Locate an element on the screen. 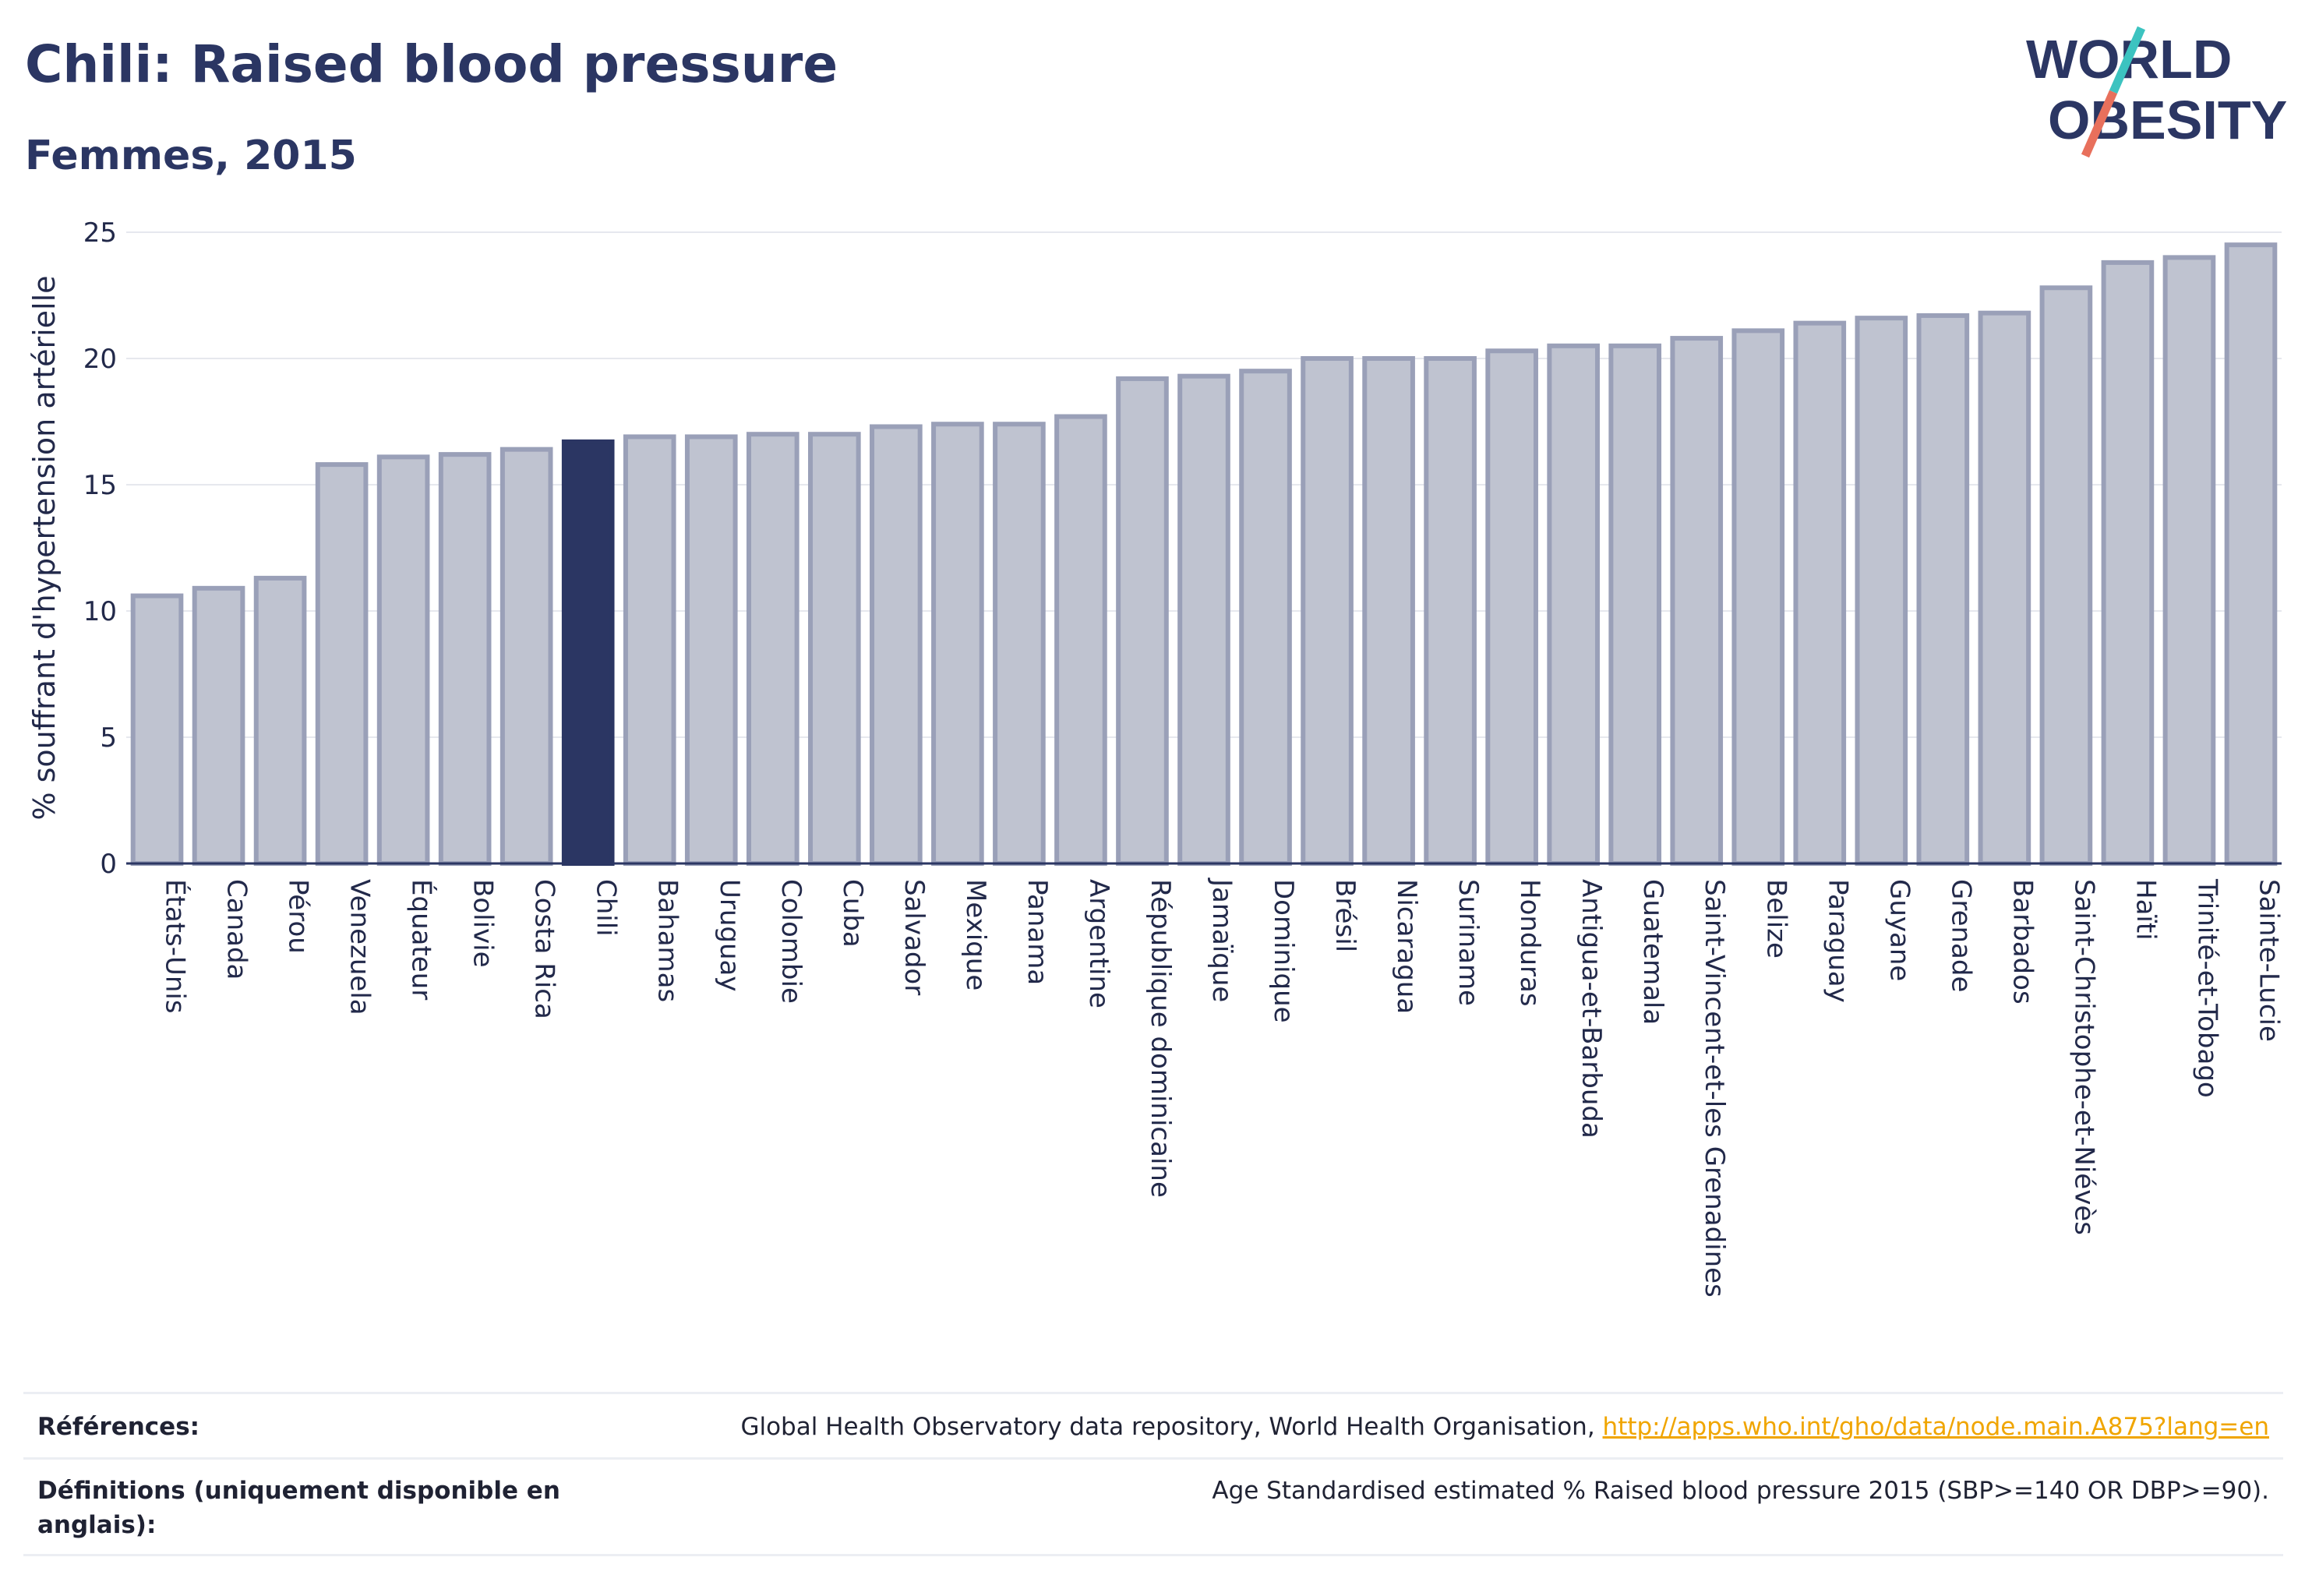 Image resolution: width=2305 pixels, height=1596 pixels. x-tick-label: Venezuela is located at coordinates (360, 947).